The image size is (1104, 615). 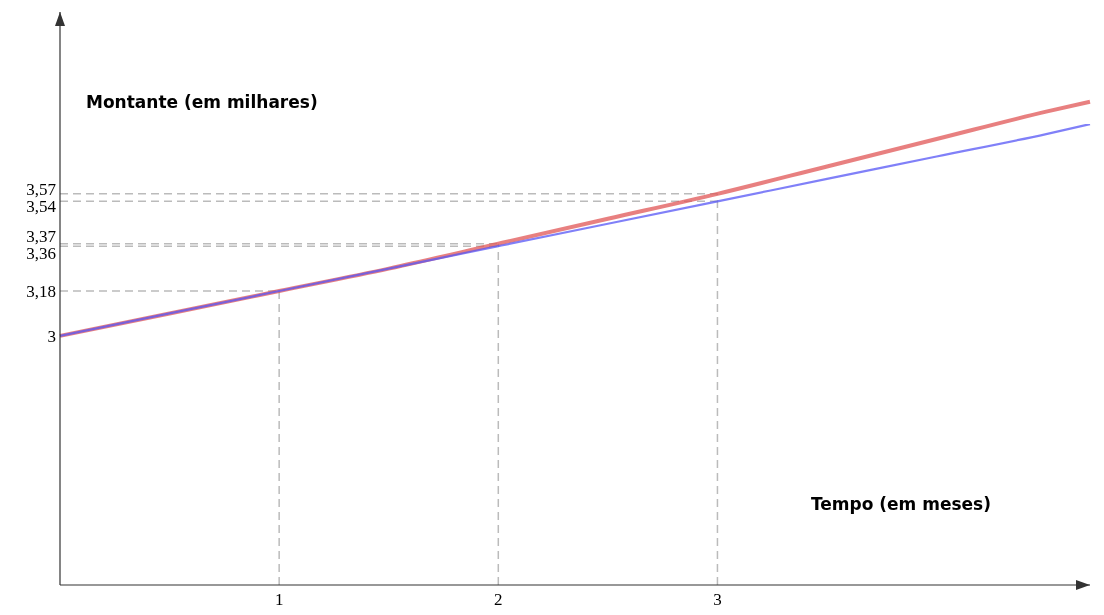 What do you see at coordinates (41, 207) in the screenshot?
I see `y-tick-label: 3,54` at bounding box center [41, 207].